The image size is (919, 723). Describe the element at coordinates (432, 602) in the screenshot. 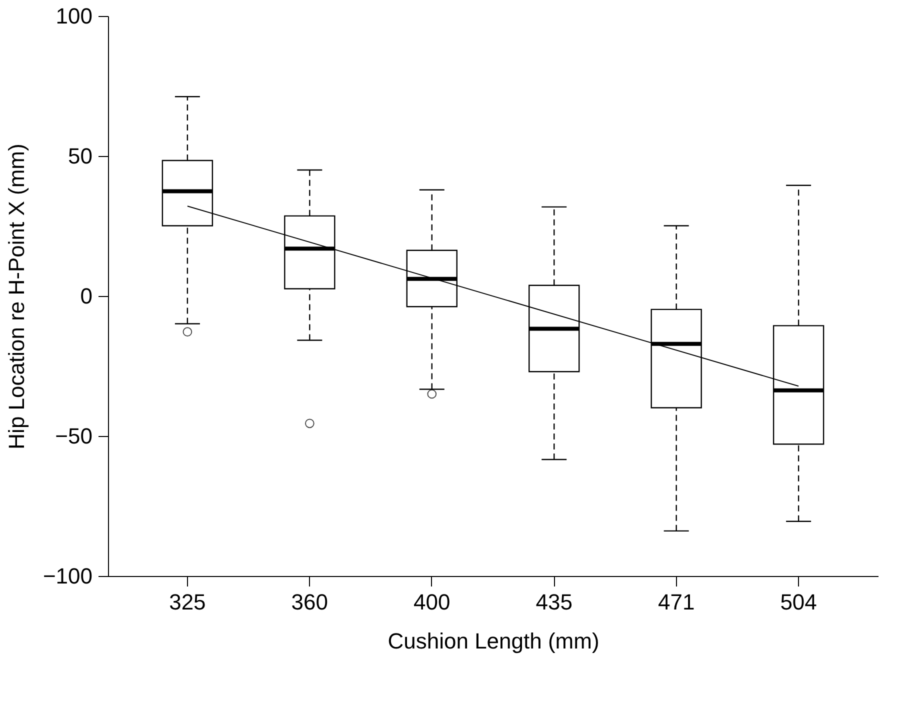

I see `x-tick-label: 400` at that location.